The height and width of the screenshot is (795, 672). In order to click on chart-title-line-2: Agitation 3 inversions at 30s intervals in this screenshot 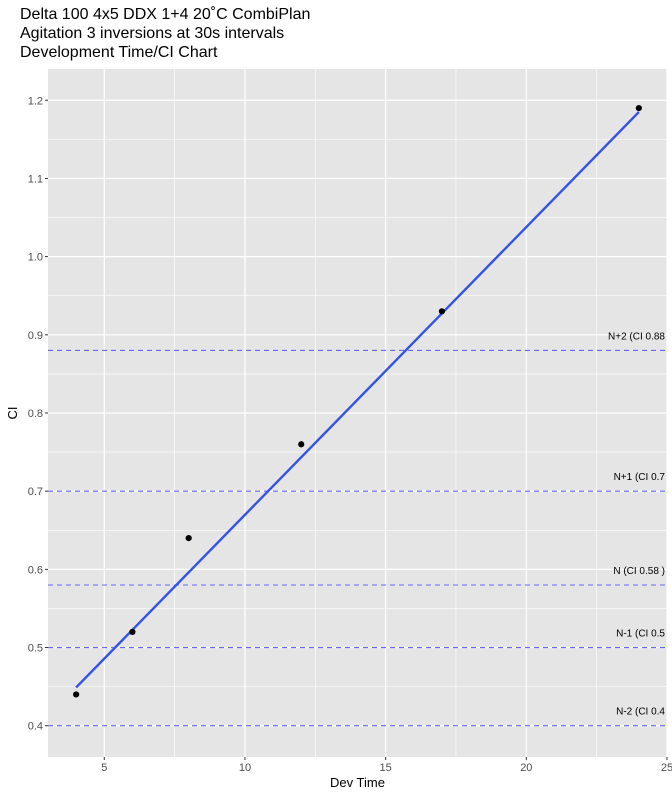, I will do `click(152, 33)`.